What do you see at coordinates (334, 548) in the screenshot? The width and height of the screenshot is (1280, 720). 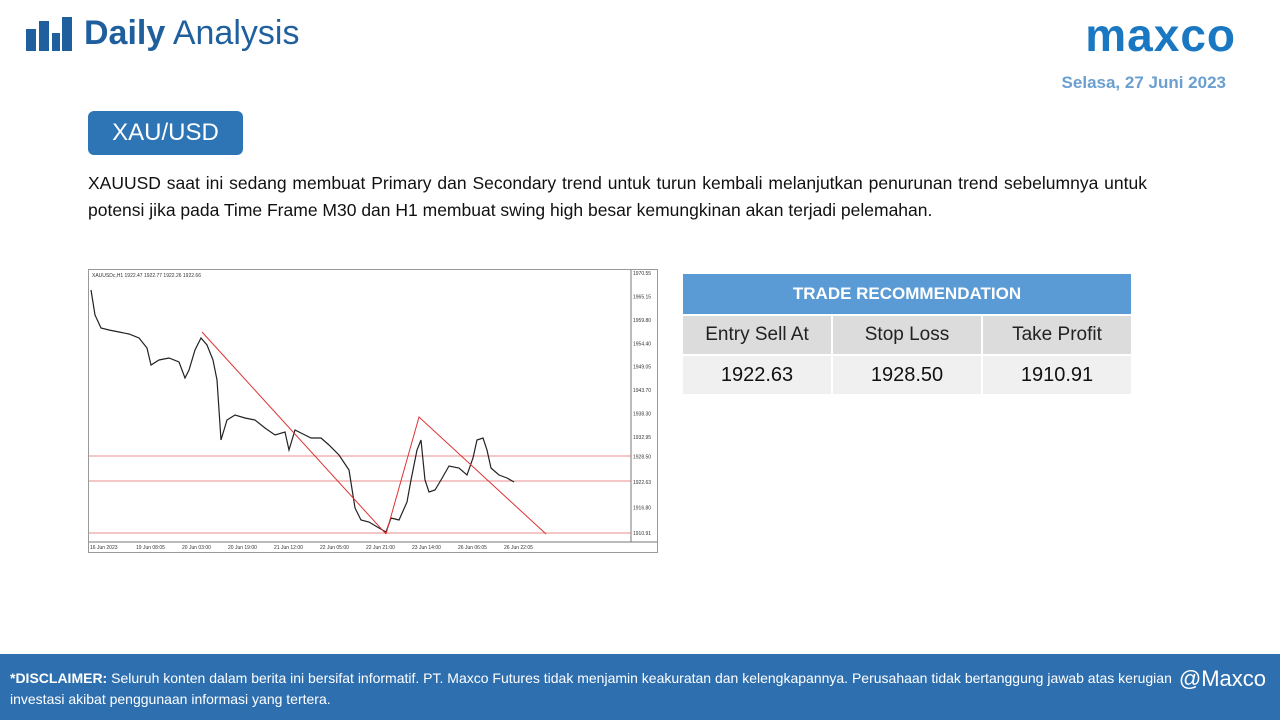 I see `time-label: 22 Jun 05:00` at bounding box center [334, 548].